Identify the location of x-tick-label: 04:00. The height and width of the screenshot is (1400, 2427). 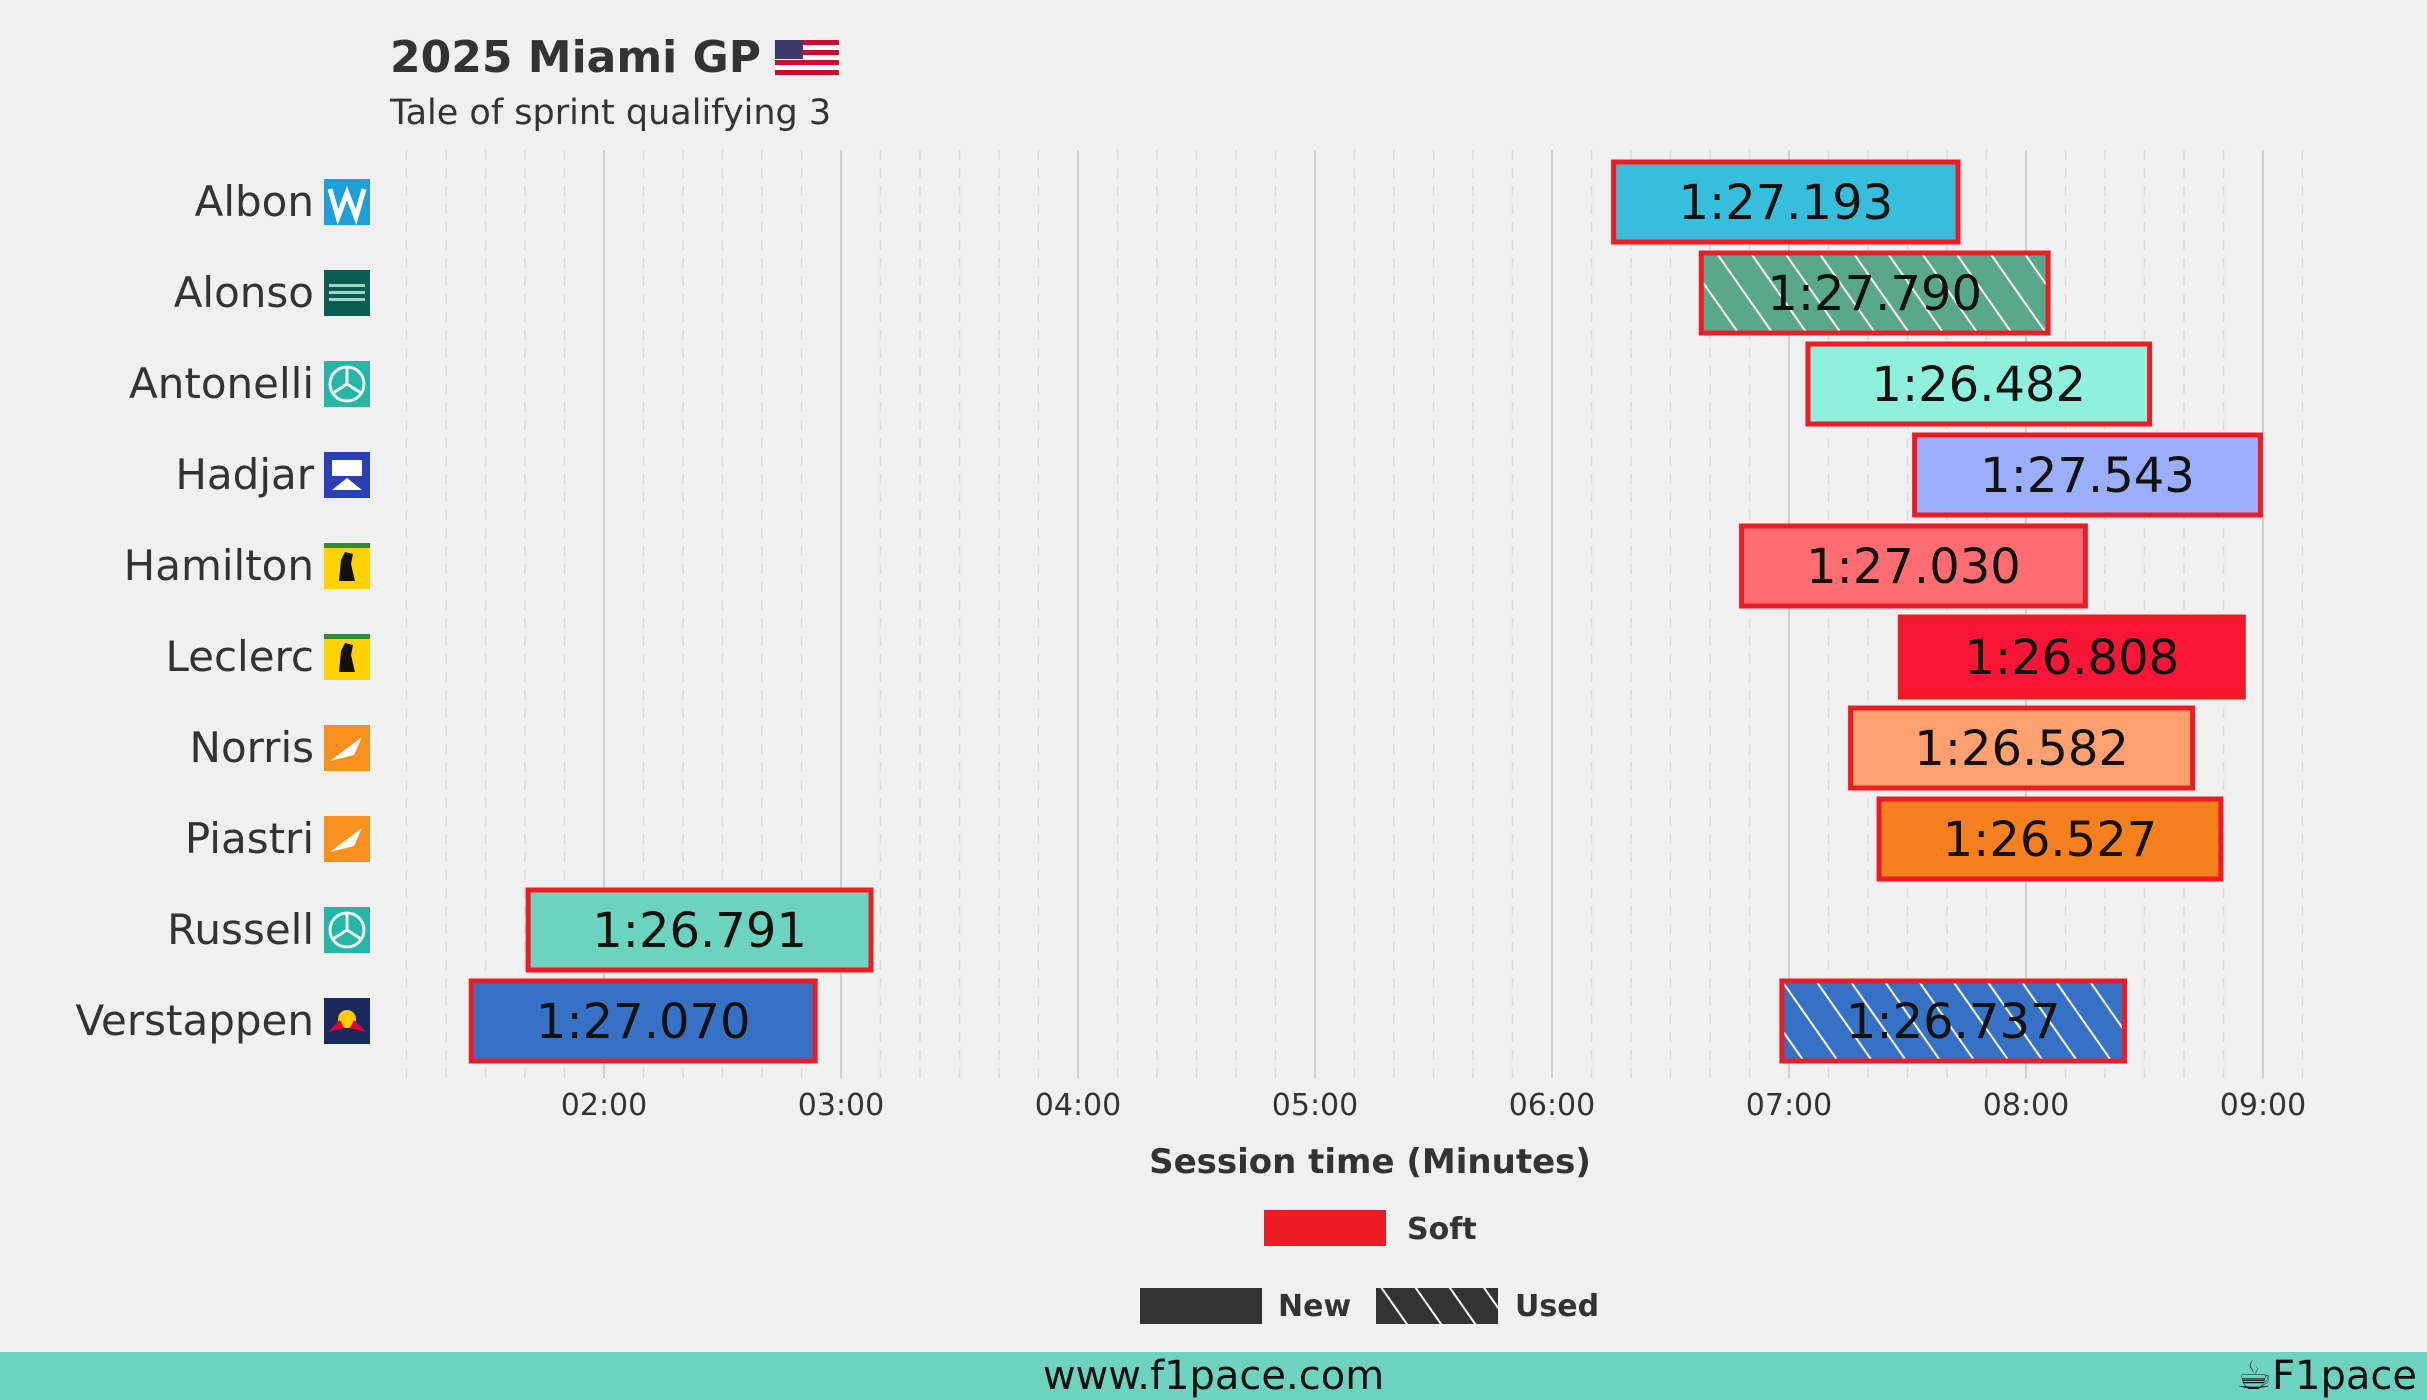
(1078, 1105).